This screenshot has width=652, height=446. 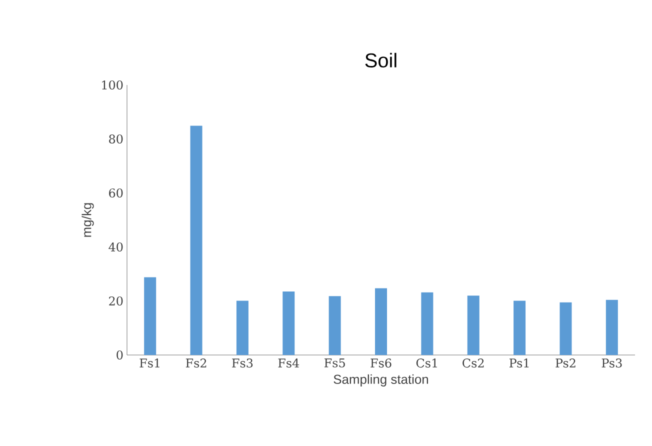 What do you see at coordinates (566, 363) in the screenshot?
I see `x-tick-label: Ps2` at bounding box center [566, 363].